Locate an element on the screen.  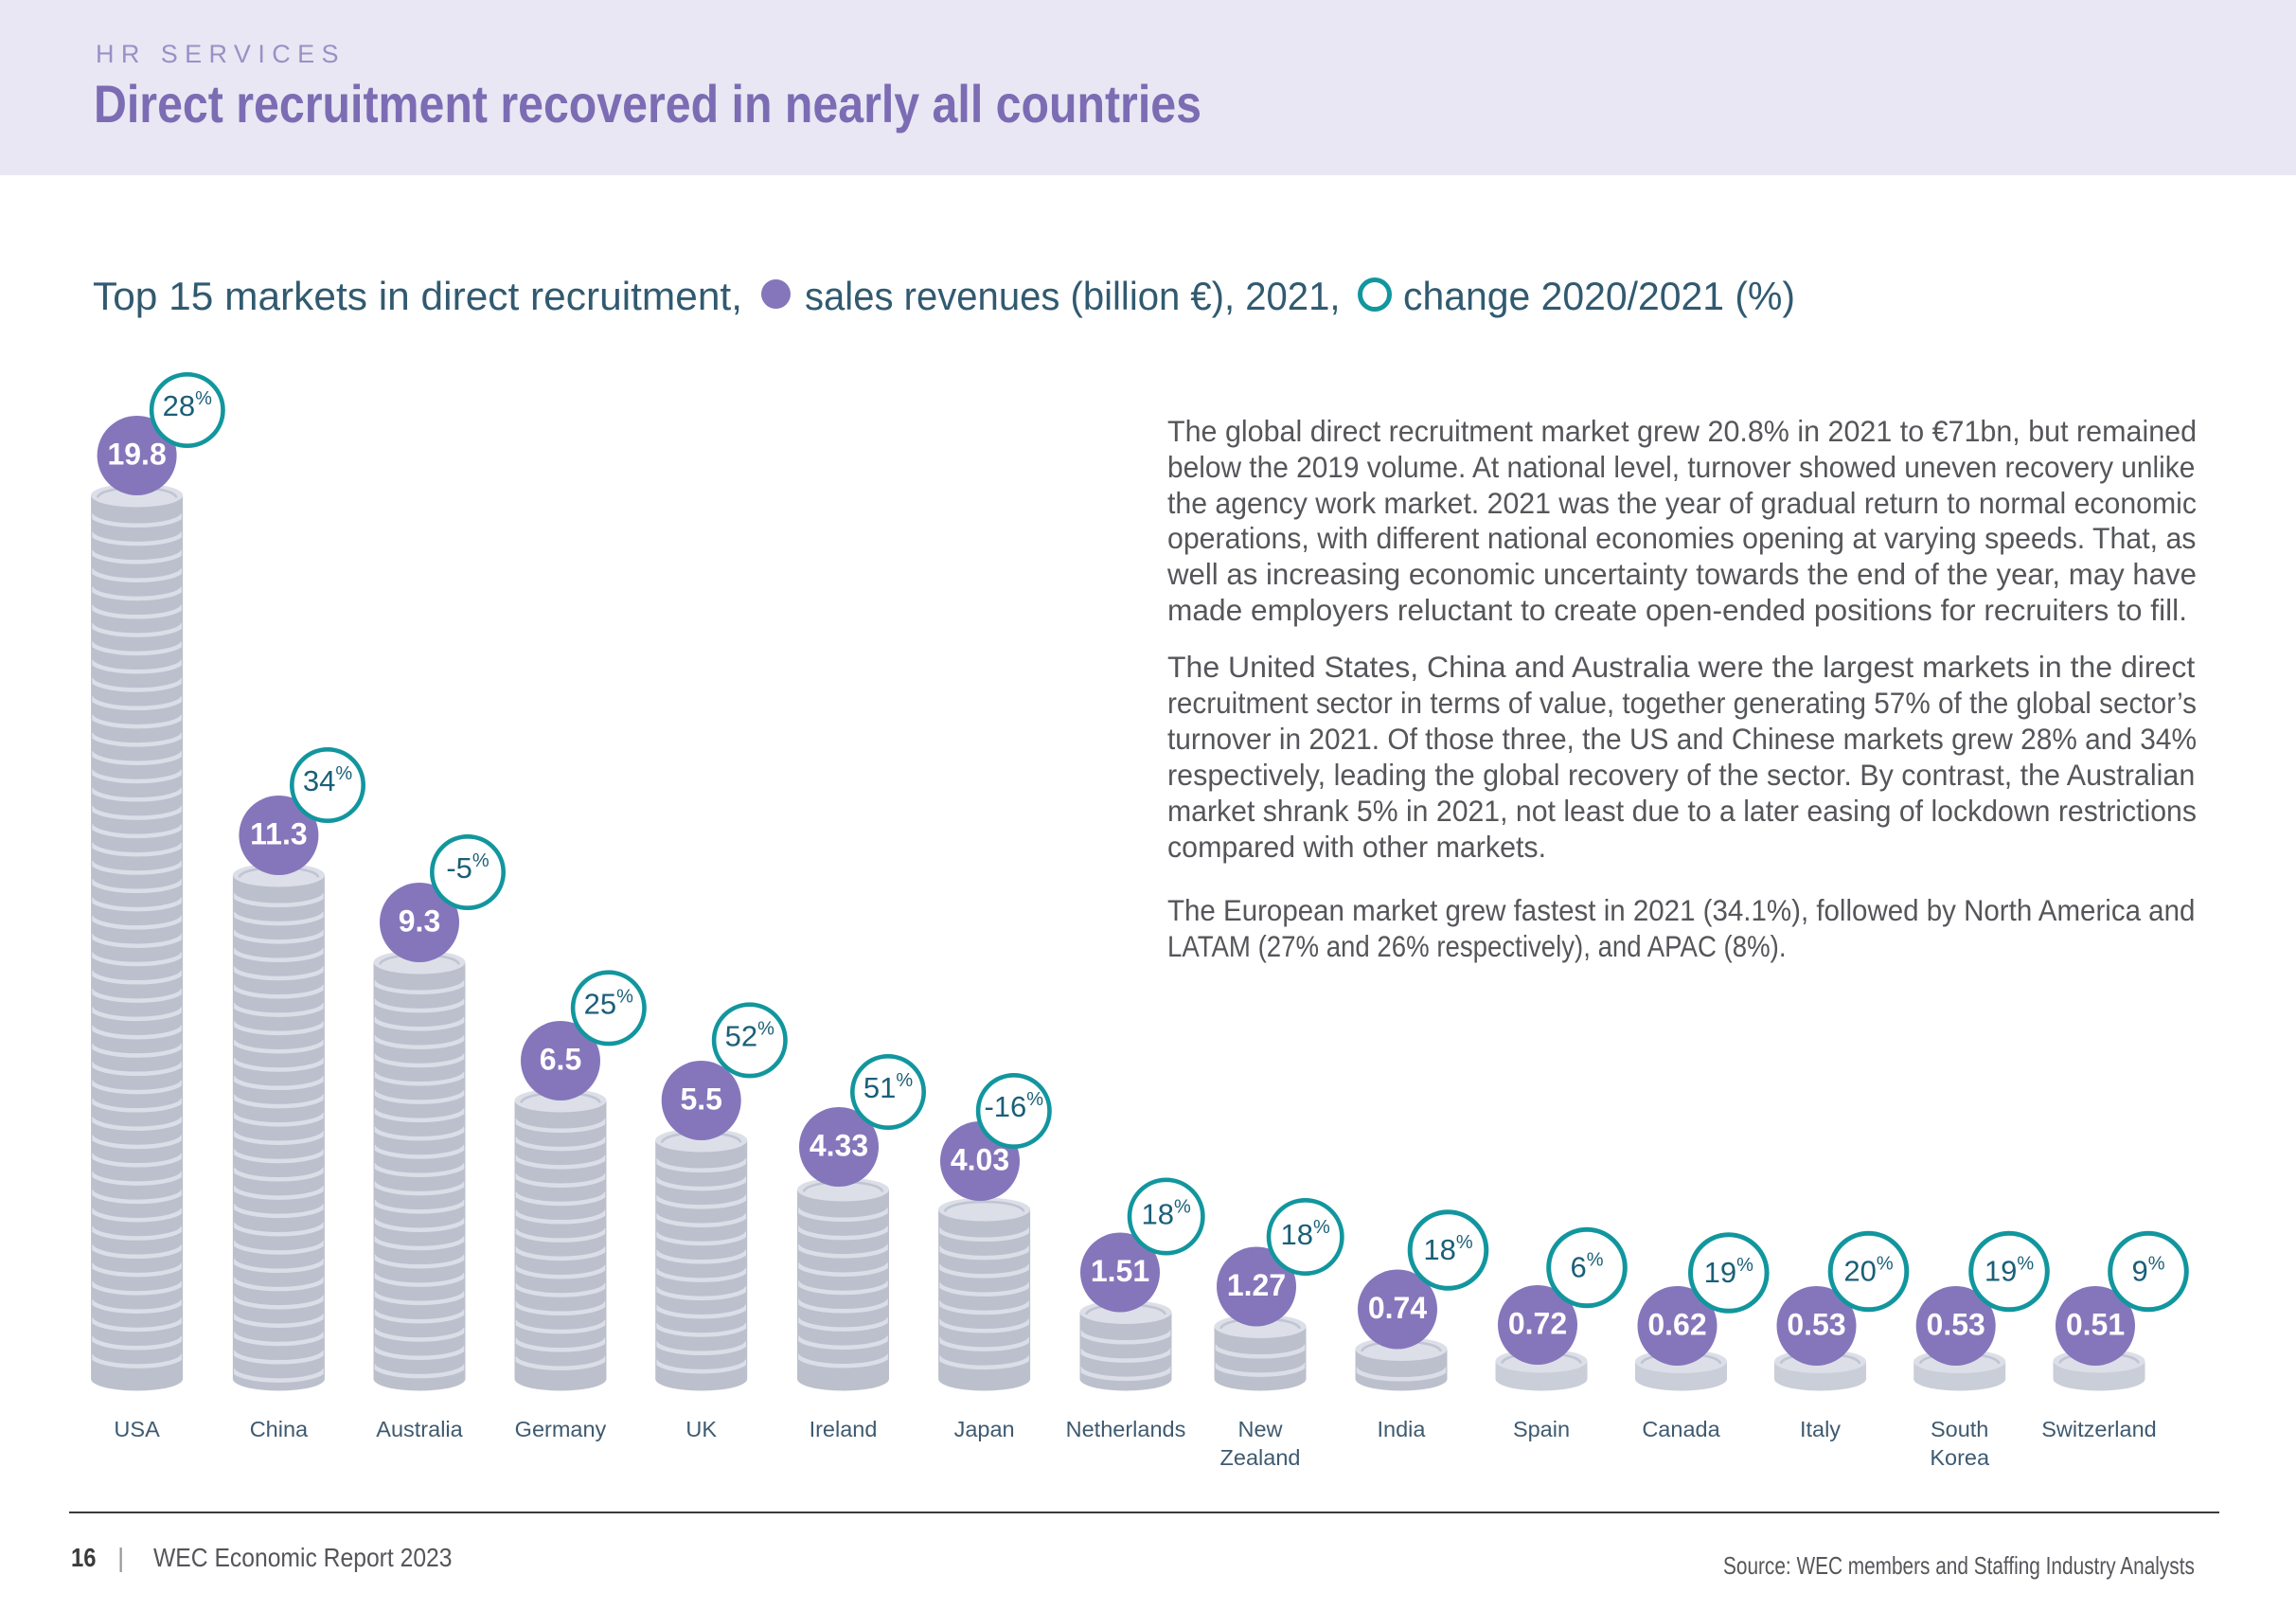
svg-text: 11.3 is located at coordinates (279, 834).